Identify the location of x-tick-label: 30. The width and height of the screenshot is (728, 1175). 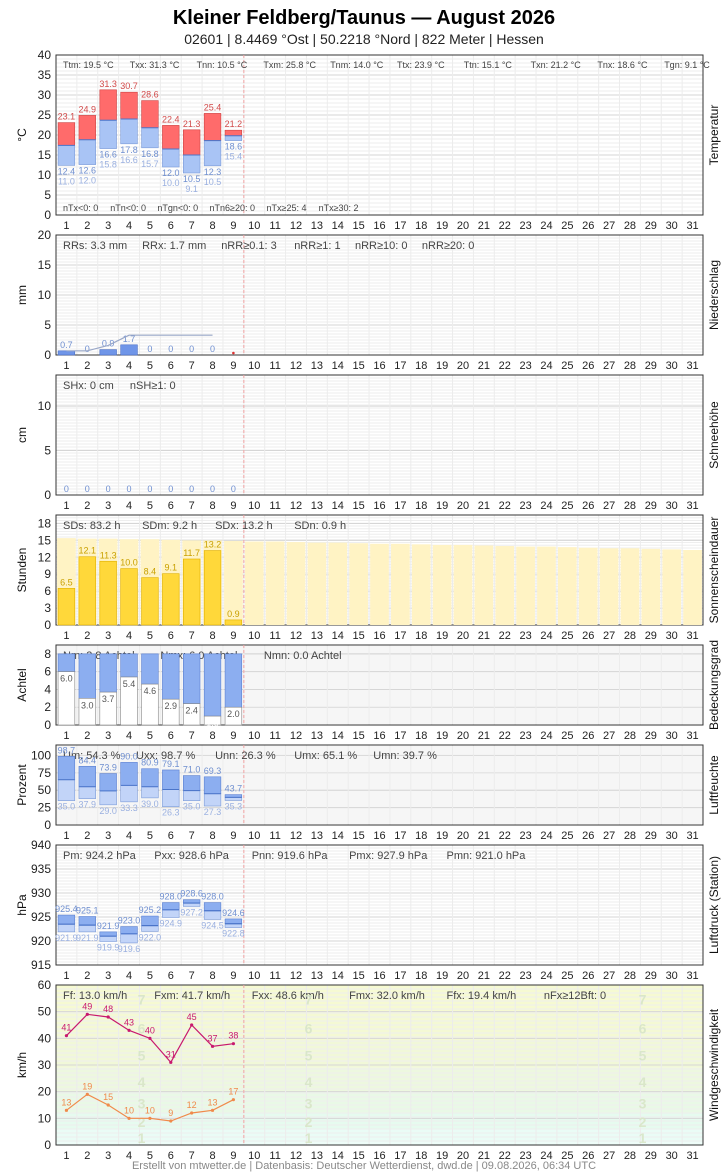
(672, 736).